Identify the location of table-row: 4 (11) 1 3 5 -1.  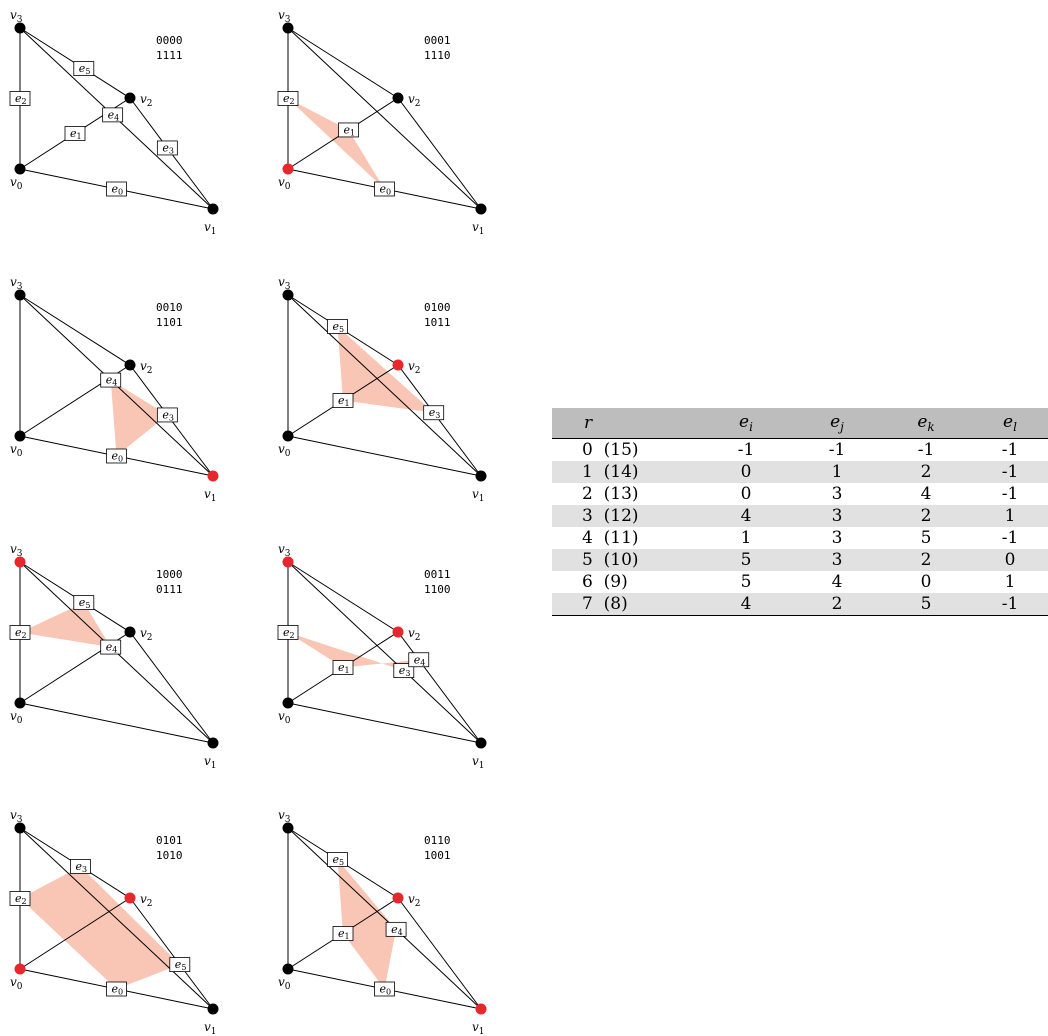
(800, 538).